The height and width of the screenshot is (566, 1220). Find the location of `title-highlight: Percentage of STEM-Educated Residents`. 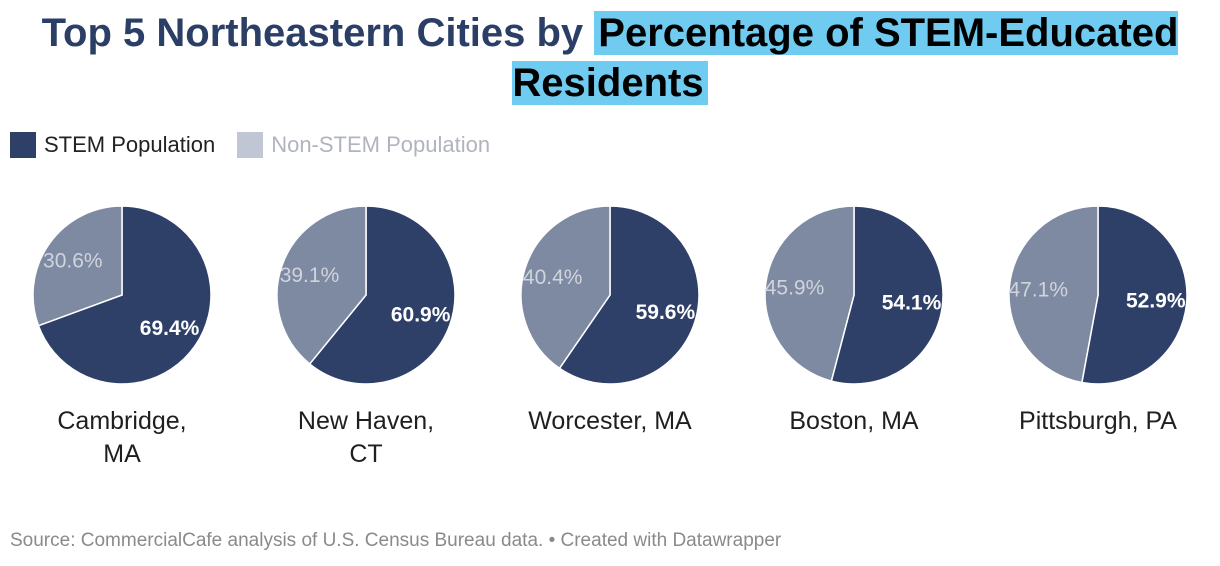

title-highlight: Percentage of STEM-Educated Residents is located at coordinates (845, 58).